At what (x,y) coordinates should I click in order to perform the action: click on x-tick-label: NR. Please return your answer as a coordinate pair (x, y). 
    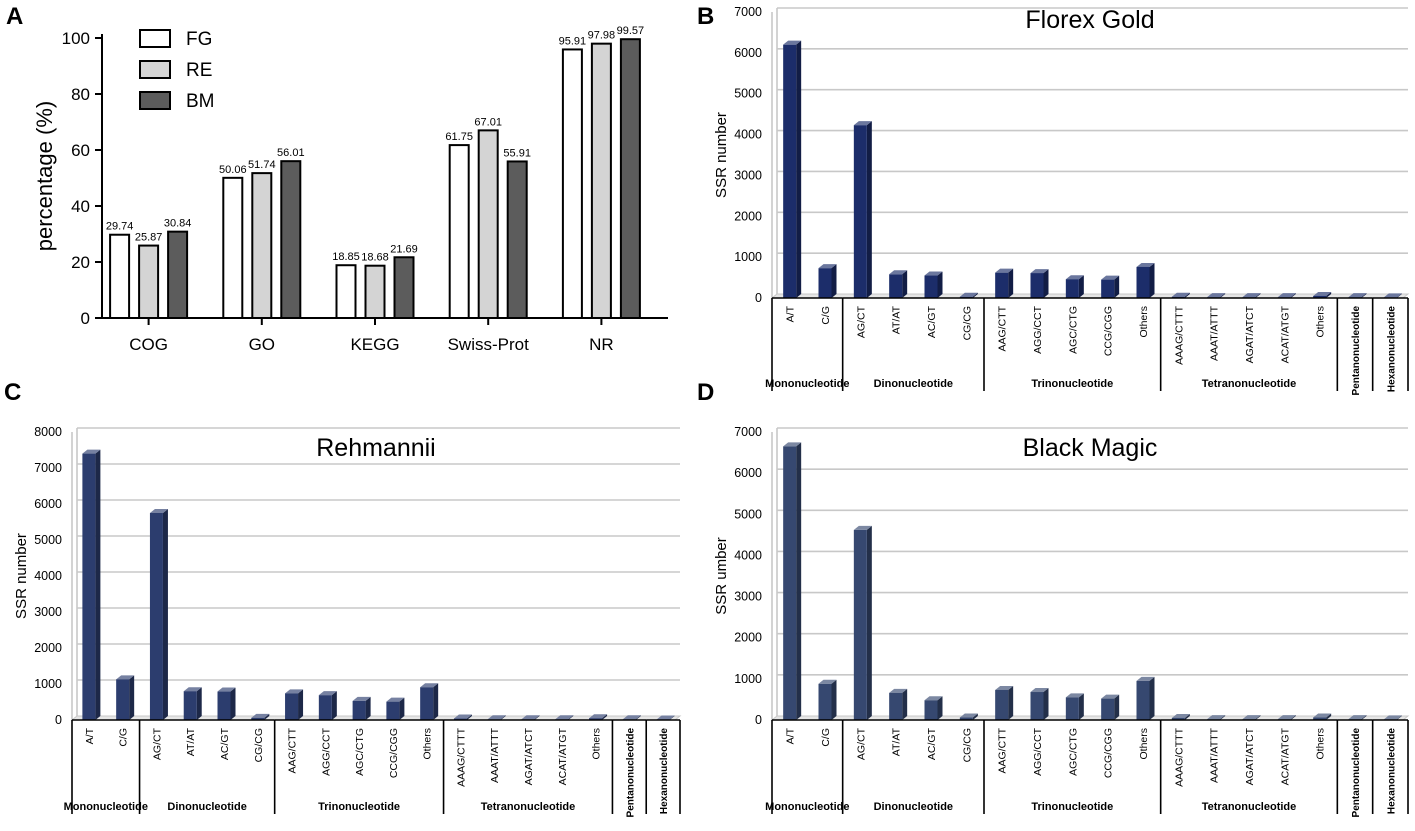
    Looking at the image, I should click on (601, 344).